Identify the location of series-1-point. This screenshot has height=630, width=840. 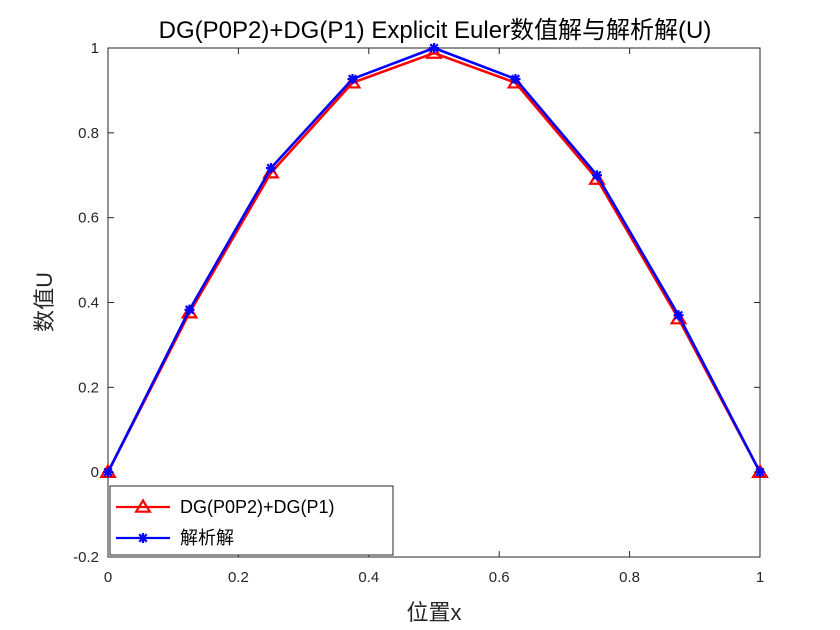
(434, 51).